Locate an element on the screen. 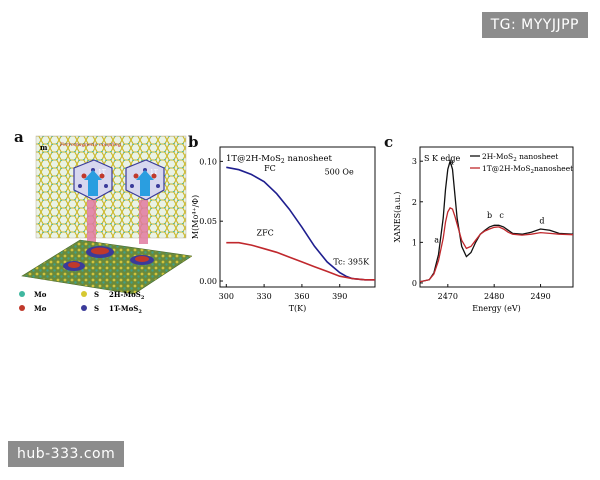 The width and height of the screenshot is (600, 480). spin-arrow-left is located at coordinates (93, 183).